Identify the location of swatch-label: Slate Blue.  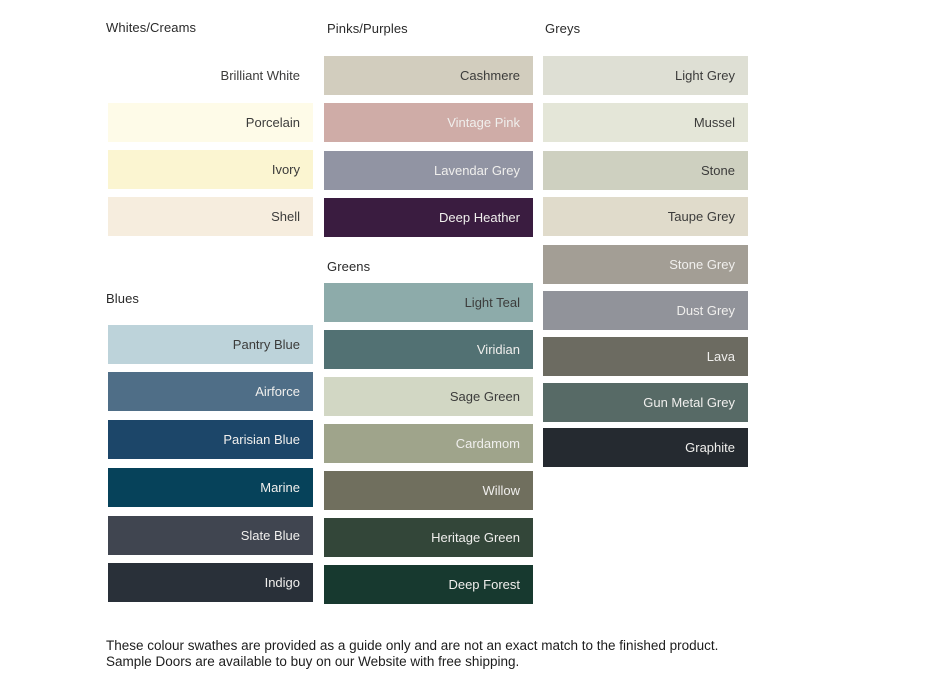
(270, 535).